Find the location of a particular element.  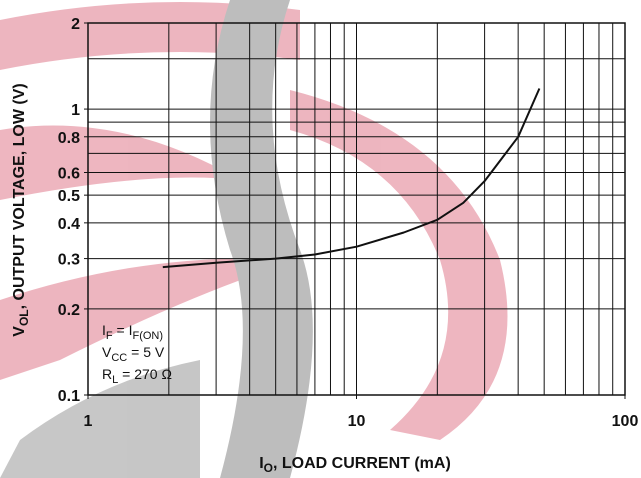

annotation: IF = IF(ON) is located at coordinates (132, 332).